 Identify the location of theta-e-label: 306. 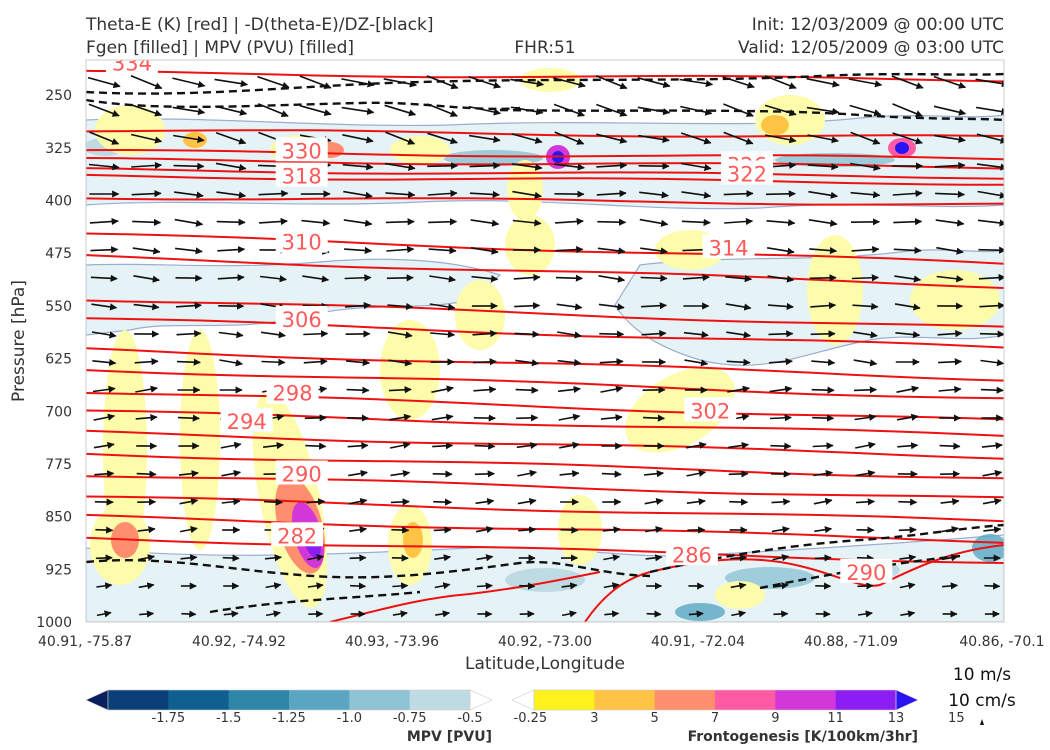
(302, 320).